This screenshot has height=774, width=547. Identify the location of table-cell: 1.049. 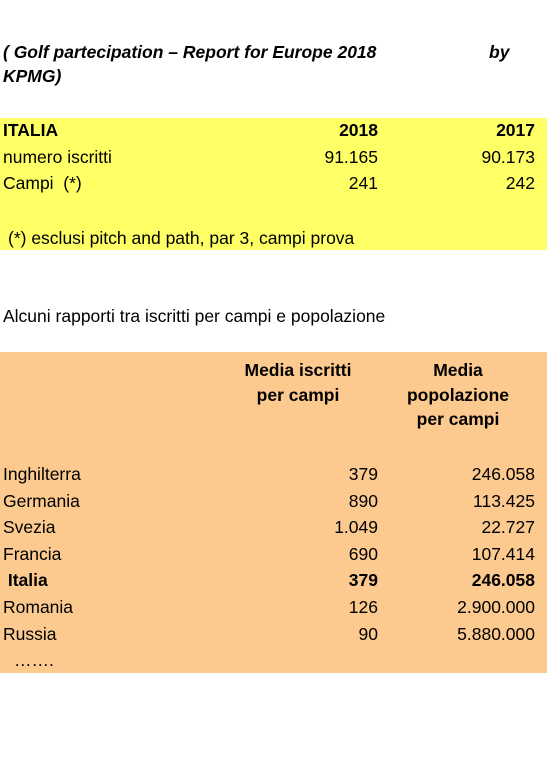
(356, 527).